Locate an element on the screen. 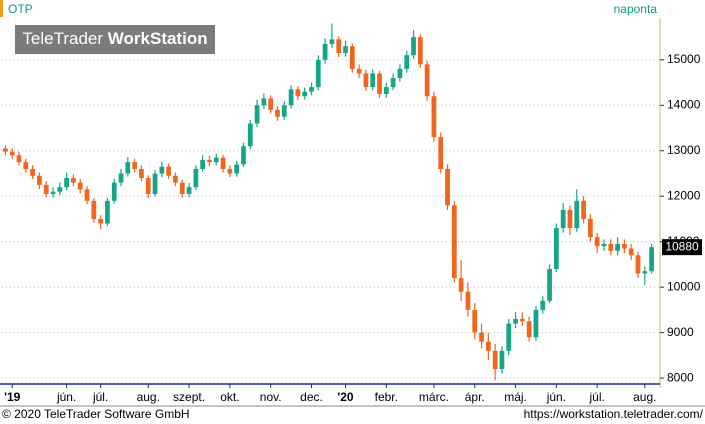 The height and width of the screenshot is (424, 705). x-tick-label: nov. is located at coordinates (271, 397).